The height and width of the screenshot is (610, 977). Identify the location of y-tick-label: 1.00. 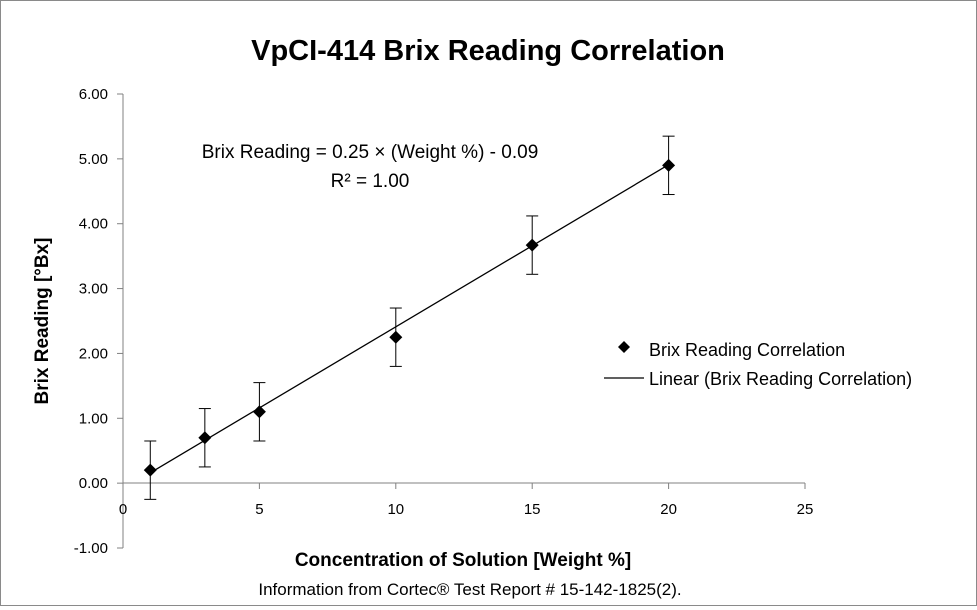
(93, 418).